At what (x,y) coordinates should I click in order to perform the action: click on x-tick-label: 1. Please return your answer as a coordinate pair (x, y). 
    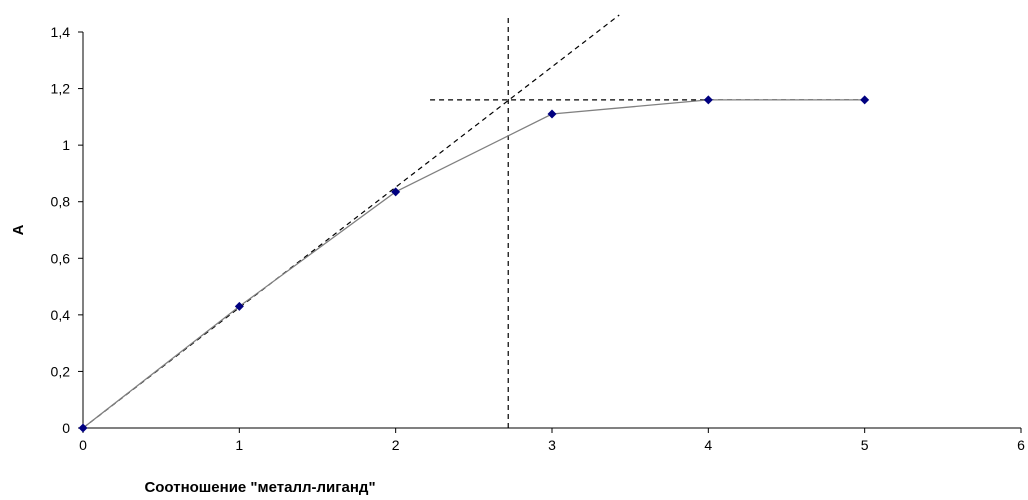
    Looking at the image, I should click on (239, 445).